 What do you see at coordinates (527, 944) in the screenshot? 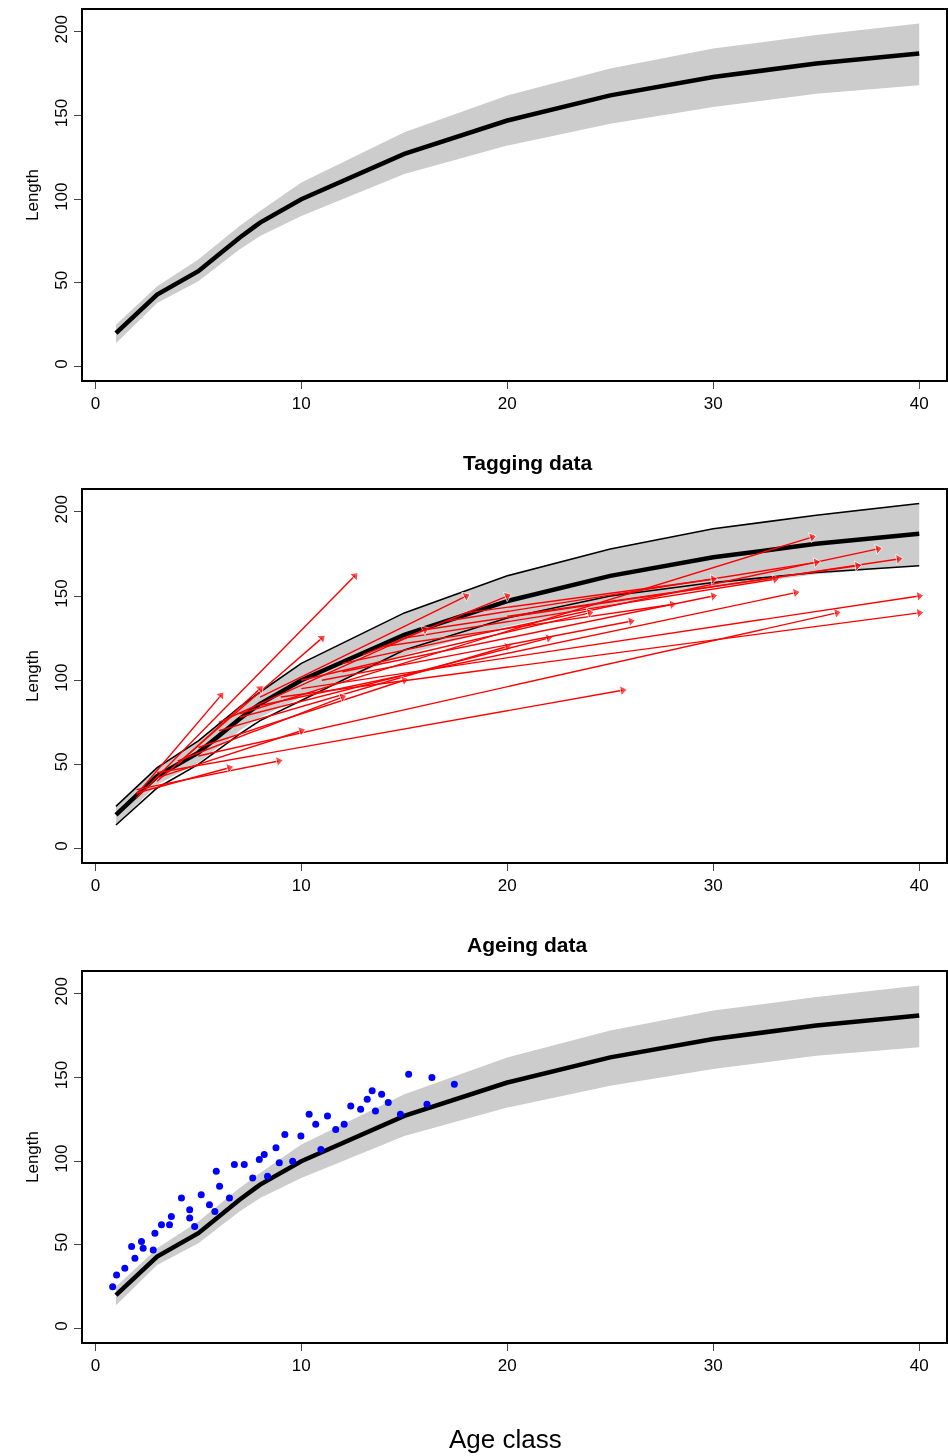
I see `chart-title: Ageing data` at bounding box center [527, 944].